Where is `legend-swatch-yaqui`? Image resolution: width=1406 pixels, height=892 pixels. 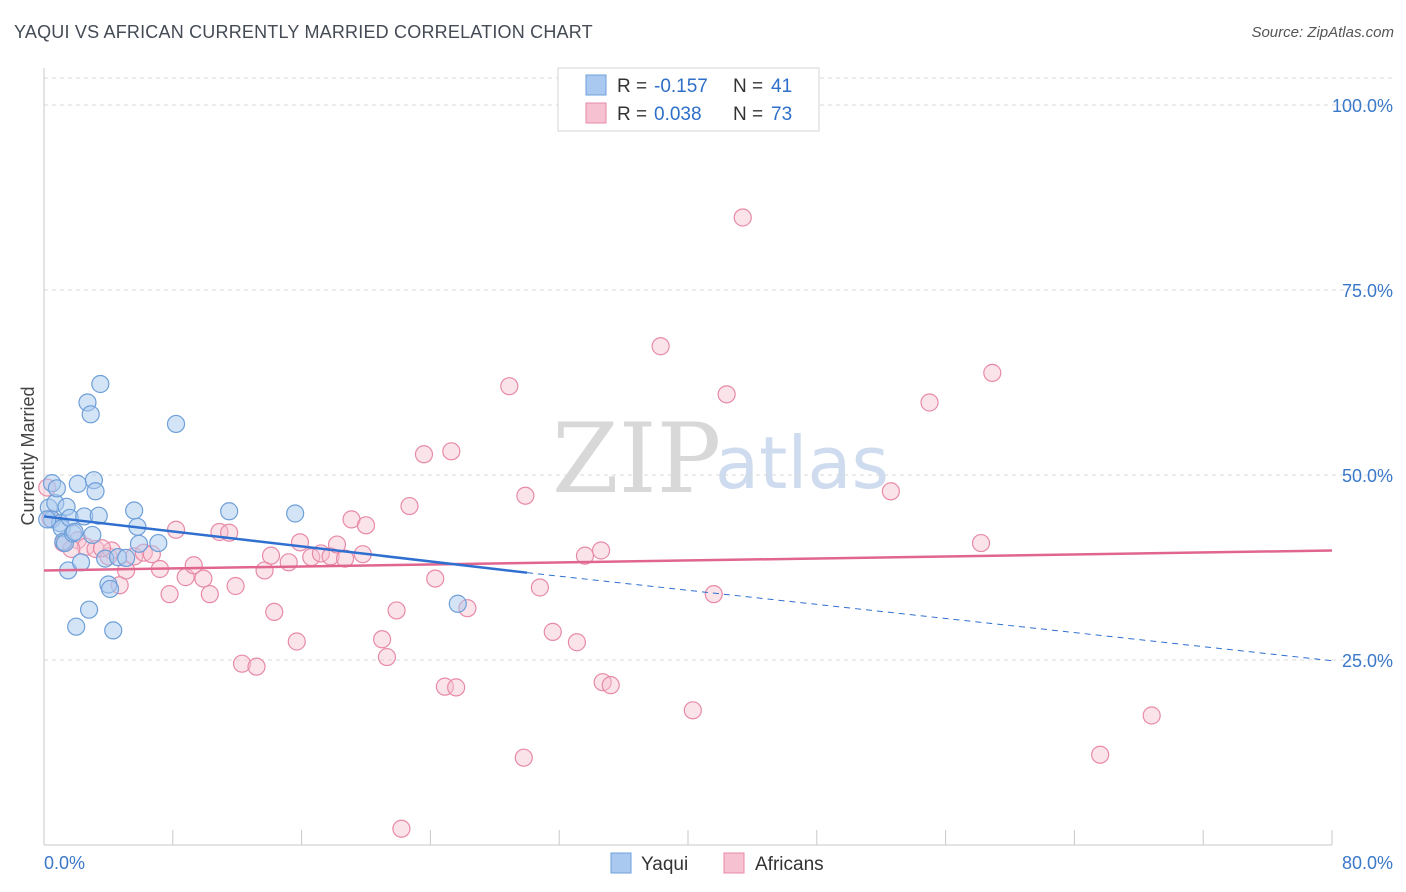 legend-swatch-yaqui is located at coordinates (596, 85).